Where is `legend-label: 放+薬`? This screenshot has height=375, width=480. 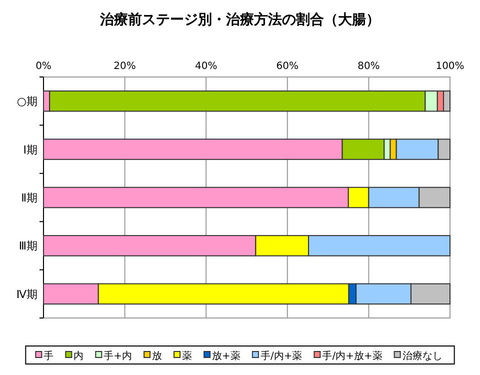 legend-label: 放+薬 is located at coordinates (226, 356).